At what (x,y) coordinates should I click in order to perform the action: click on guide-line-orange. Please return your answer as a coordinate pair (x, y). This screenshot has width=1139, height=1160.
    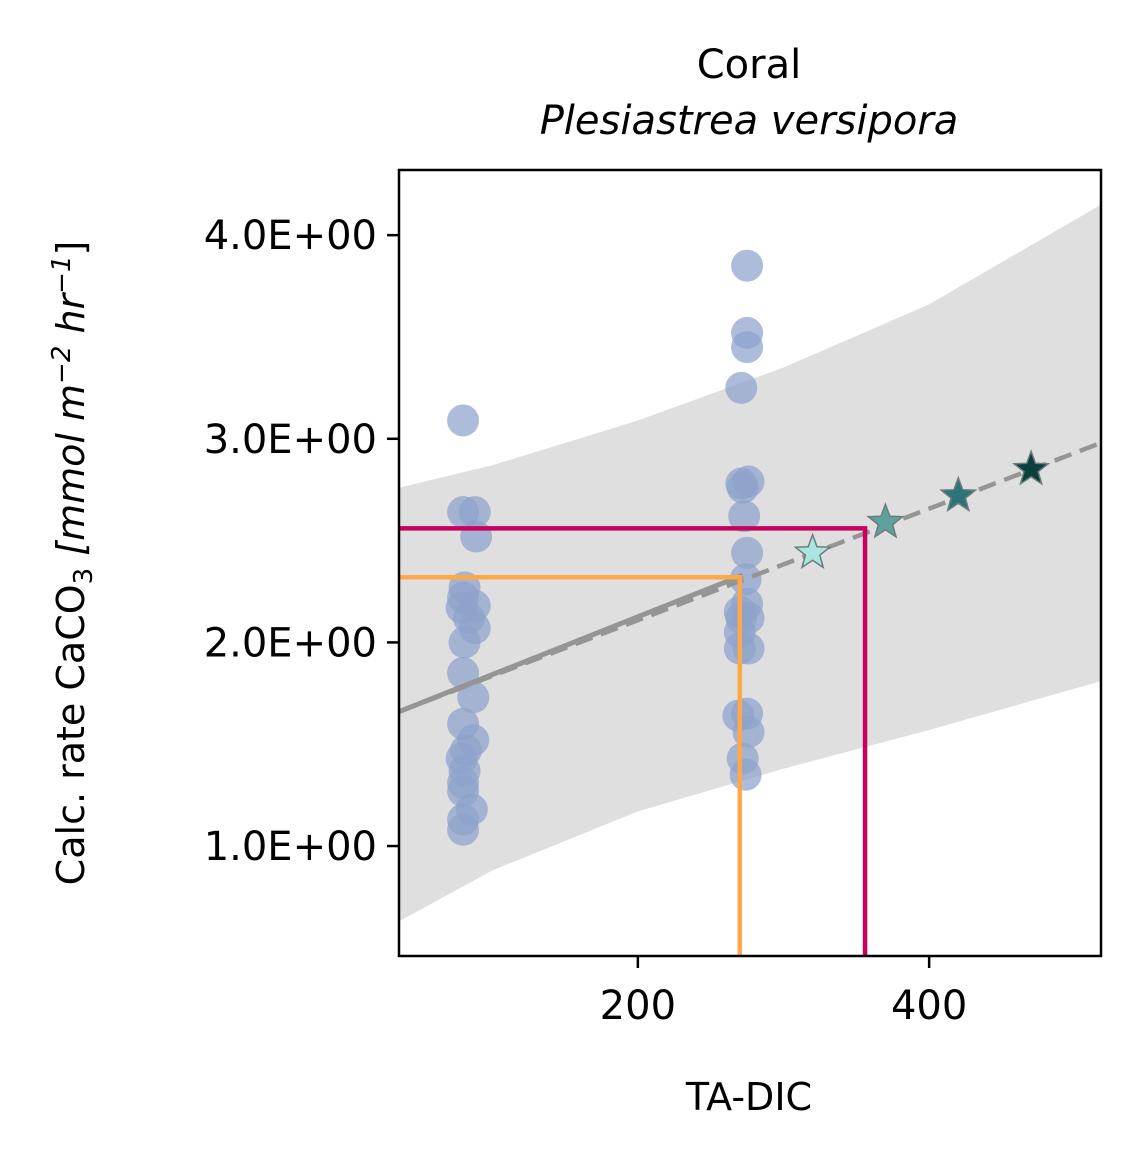
    Looking at the image, I should click on (571, 765).